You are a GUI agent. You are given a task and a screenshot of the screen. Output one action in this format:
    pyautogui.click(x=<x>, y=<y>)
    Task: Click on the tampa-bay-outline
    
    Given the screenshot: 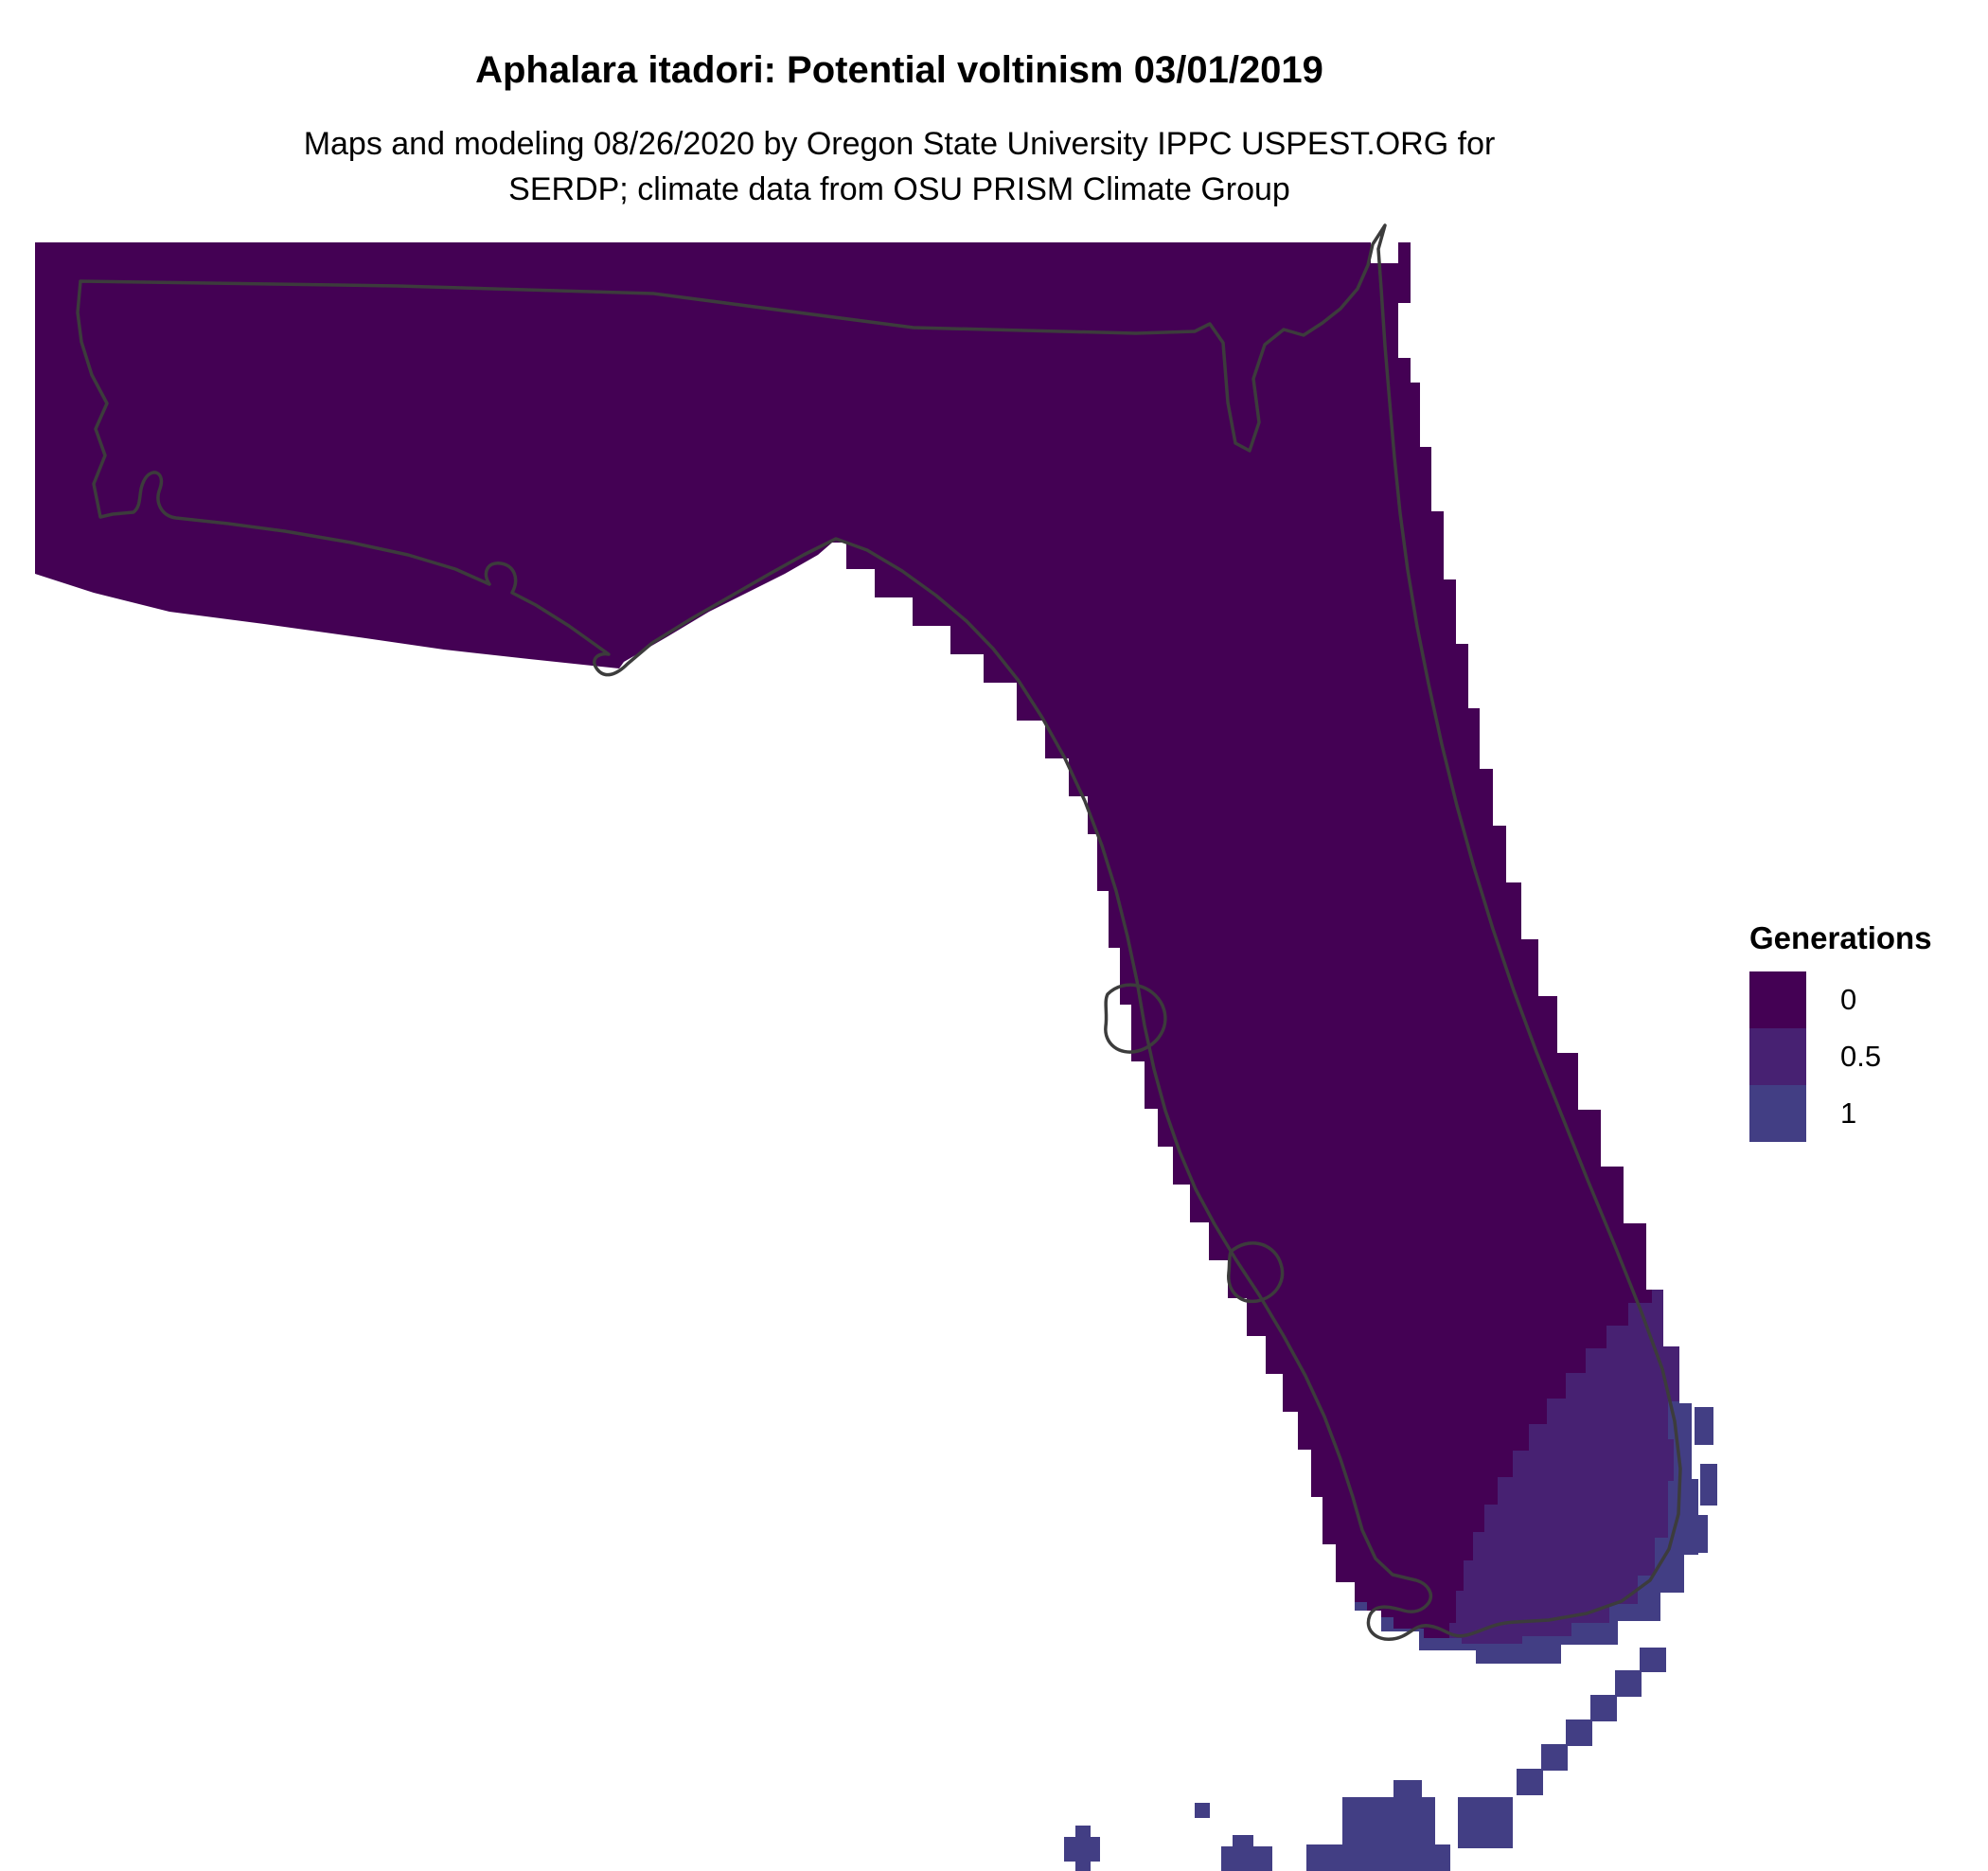 What is the action you would take?
    pyautogui.click(x=1135, y=1018)
    